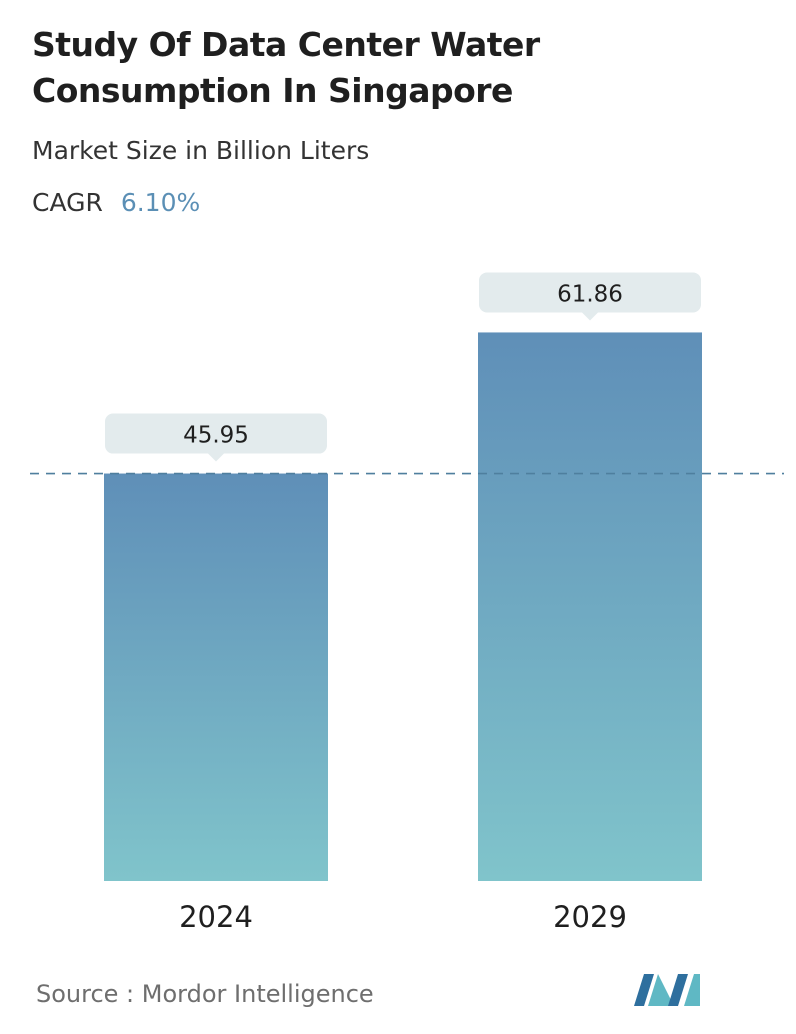 This screenshot has width=796, height=1034. I want to click on cagr-value: 6.10%, so click(160, 202).